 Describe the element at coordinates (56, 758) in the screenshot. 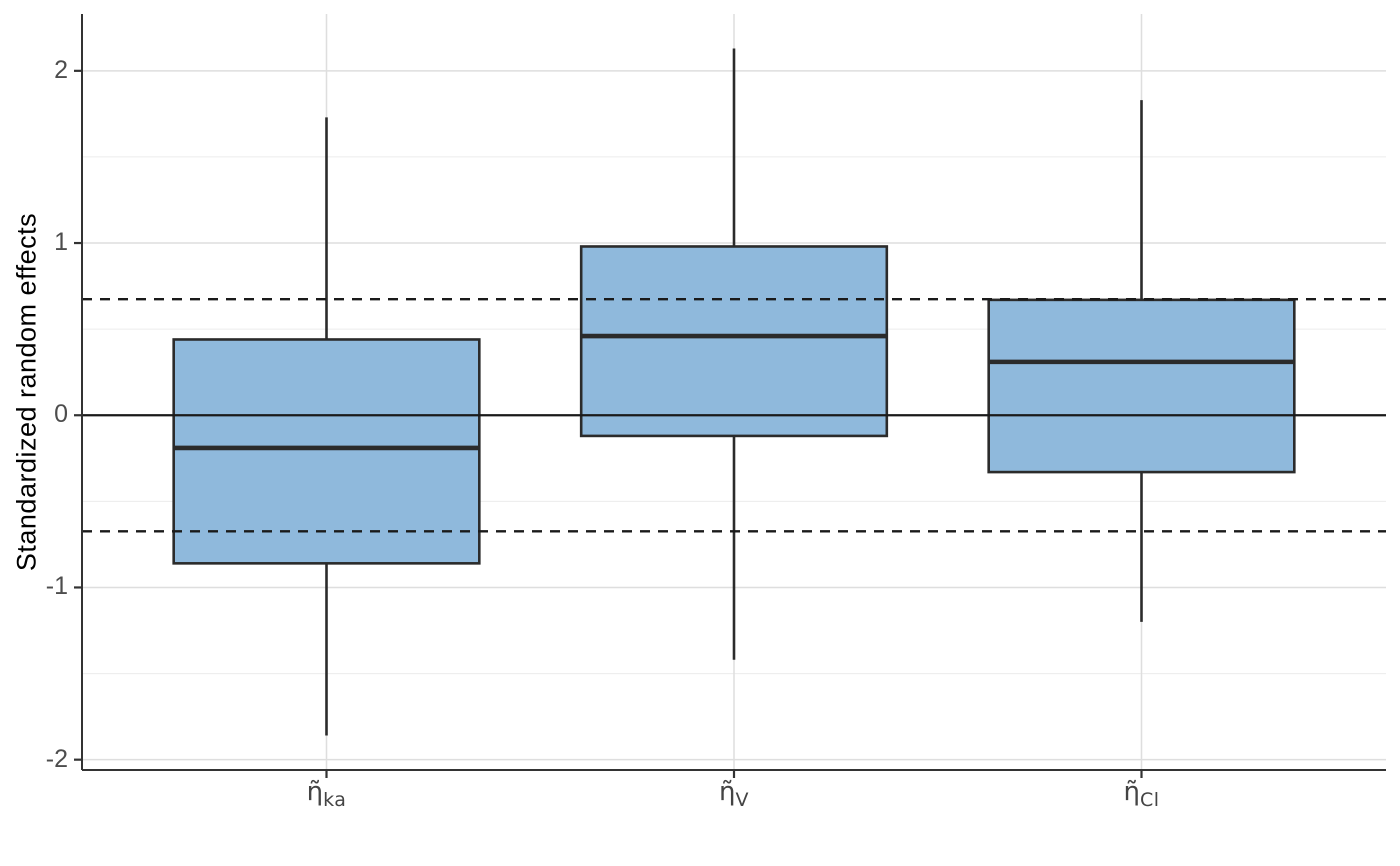

I see `y-tick-label-minus-2: -2` at that location.